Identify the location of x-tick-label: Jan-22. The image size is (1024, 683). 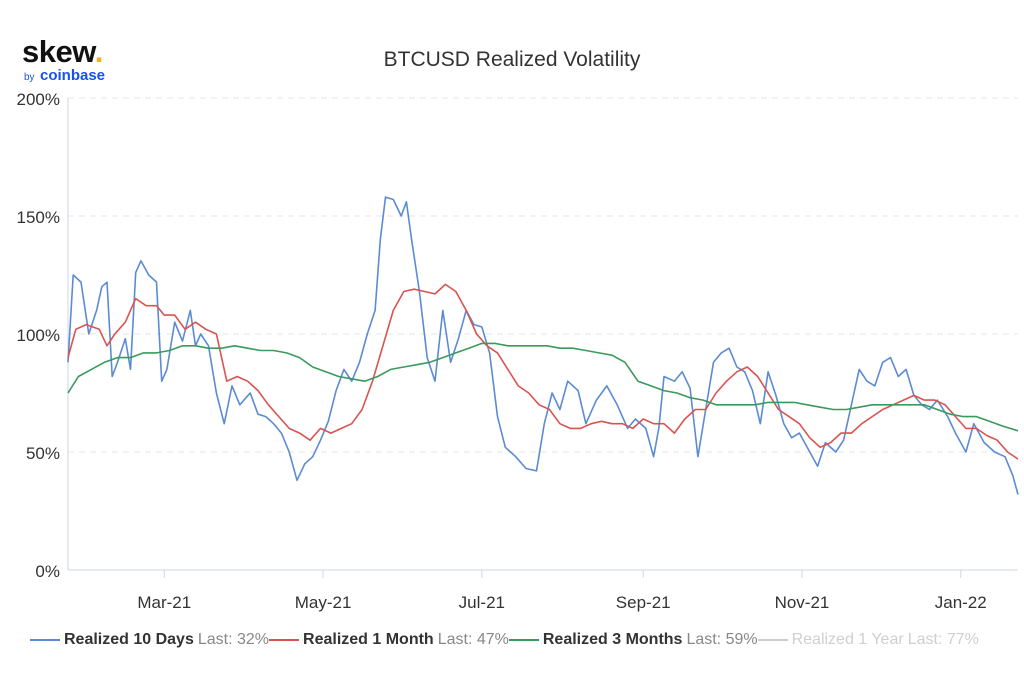
(961, 602).